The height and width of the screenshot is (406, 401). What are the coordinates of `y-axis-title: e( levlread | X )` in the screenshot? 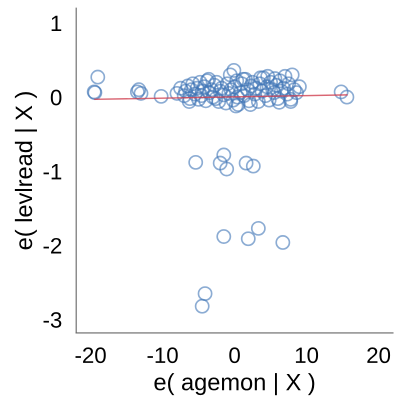 It's located at (25, 171).